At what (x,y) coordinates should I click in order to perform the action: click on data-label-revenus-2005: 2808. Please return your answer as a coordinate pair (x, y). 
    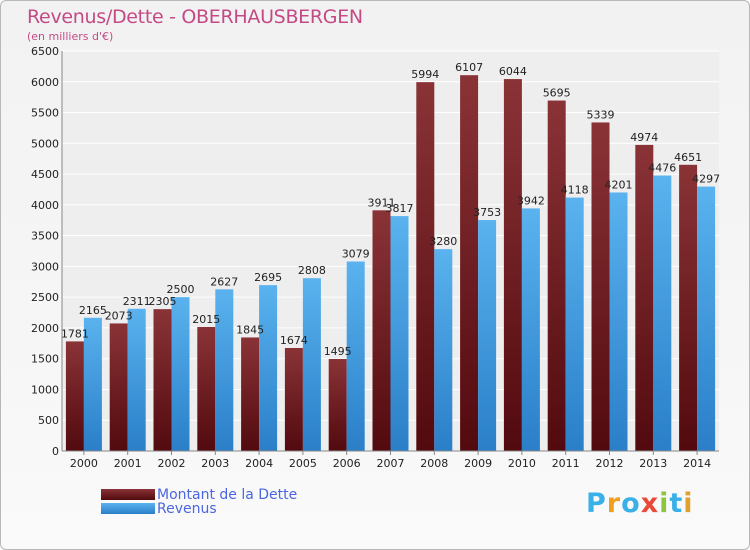
    Looking at the image, I should click on (312, 270).